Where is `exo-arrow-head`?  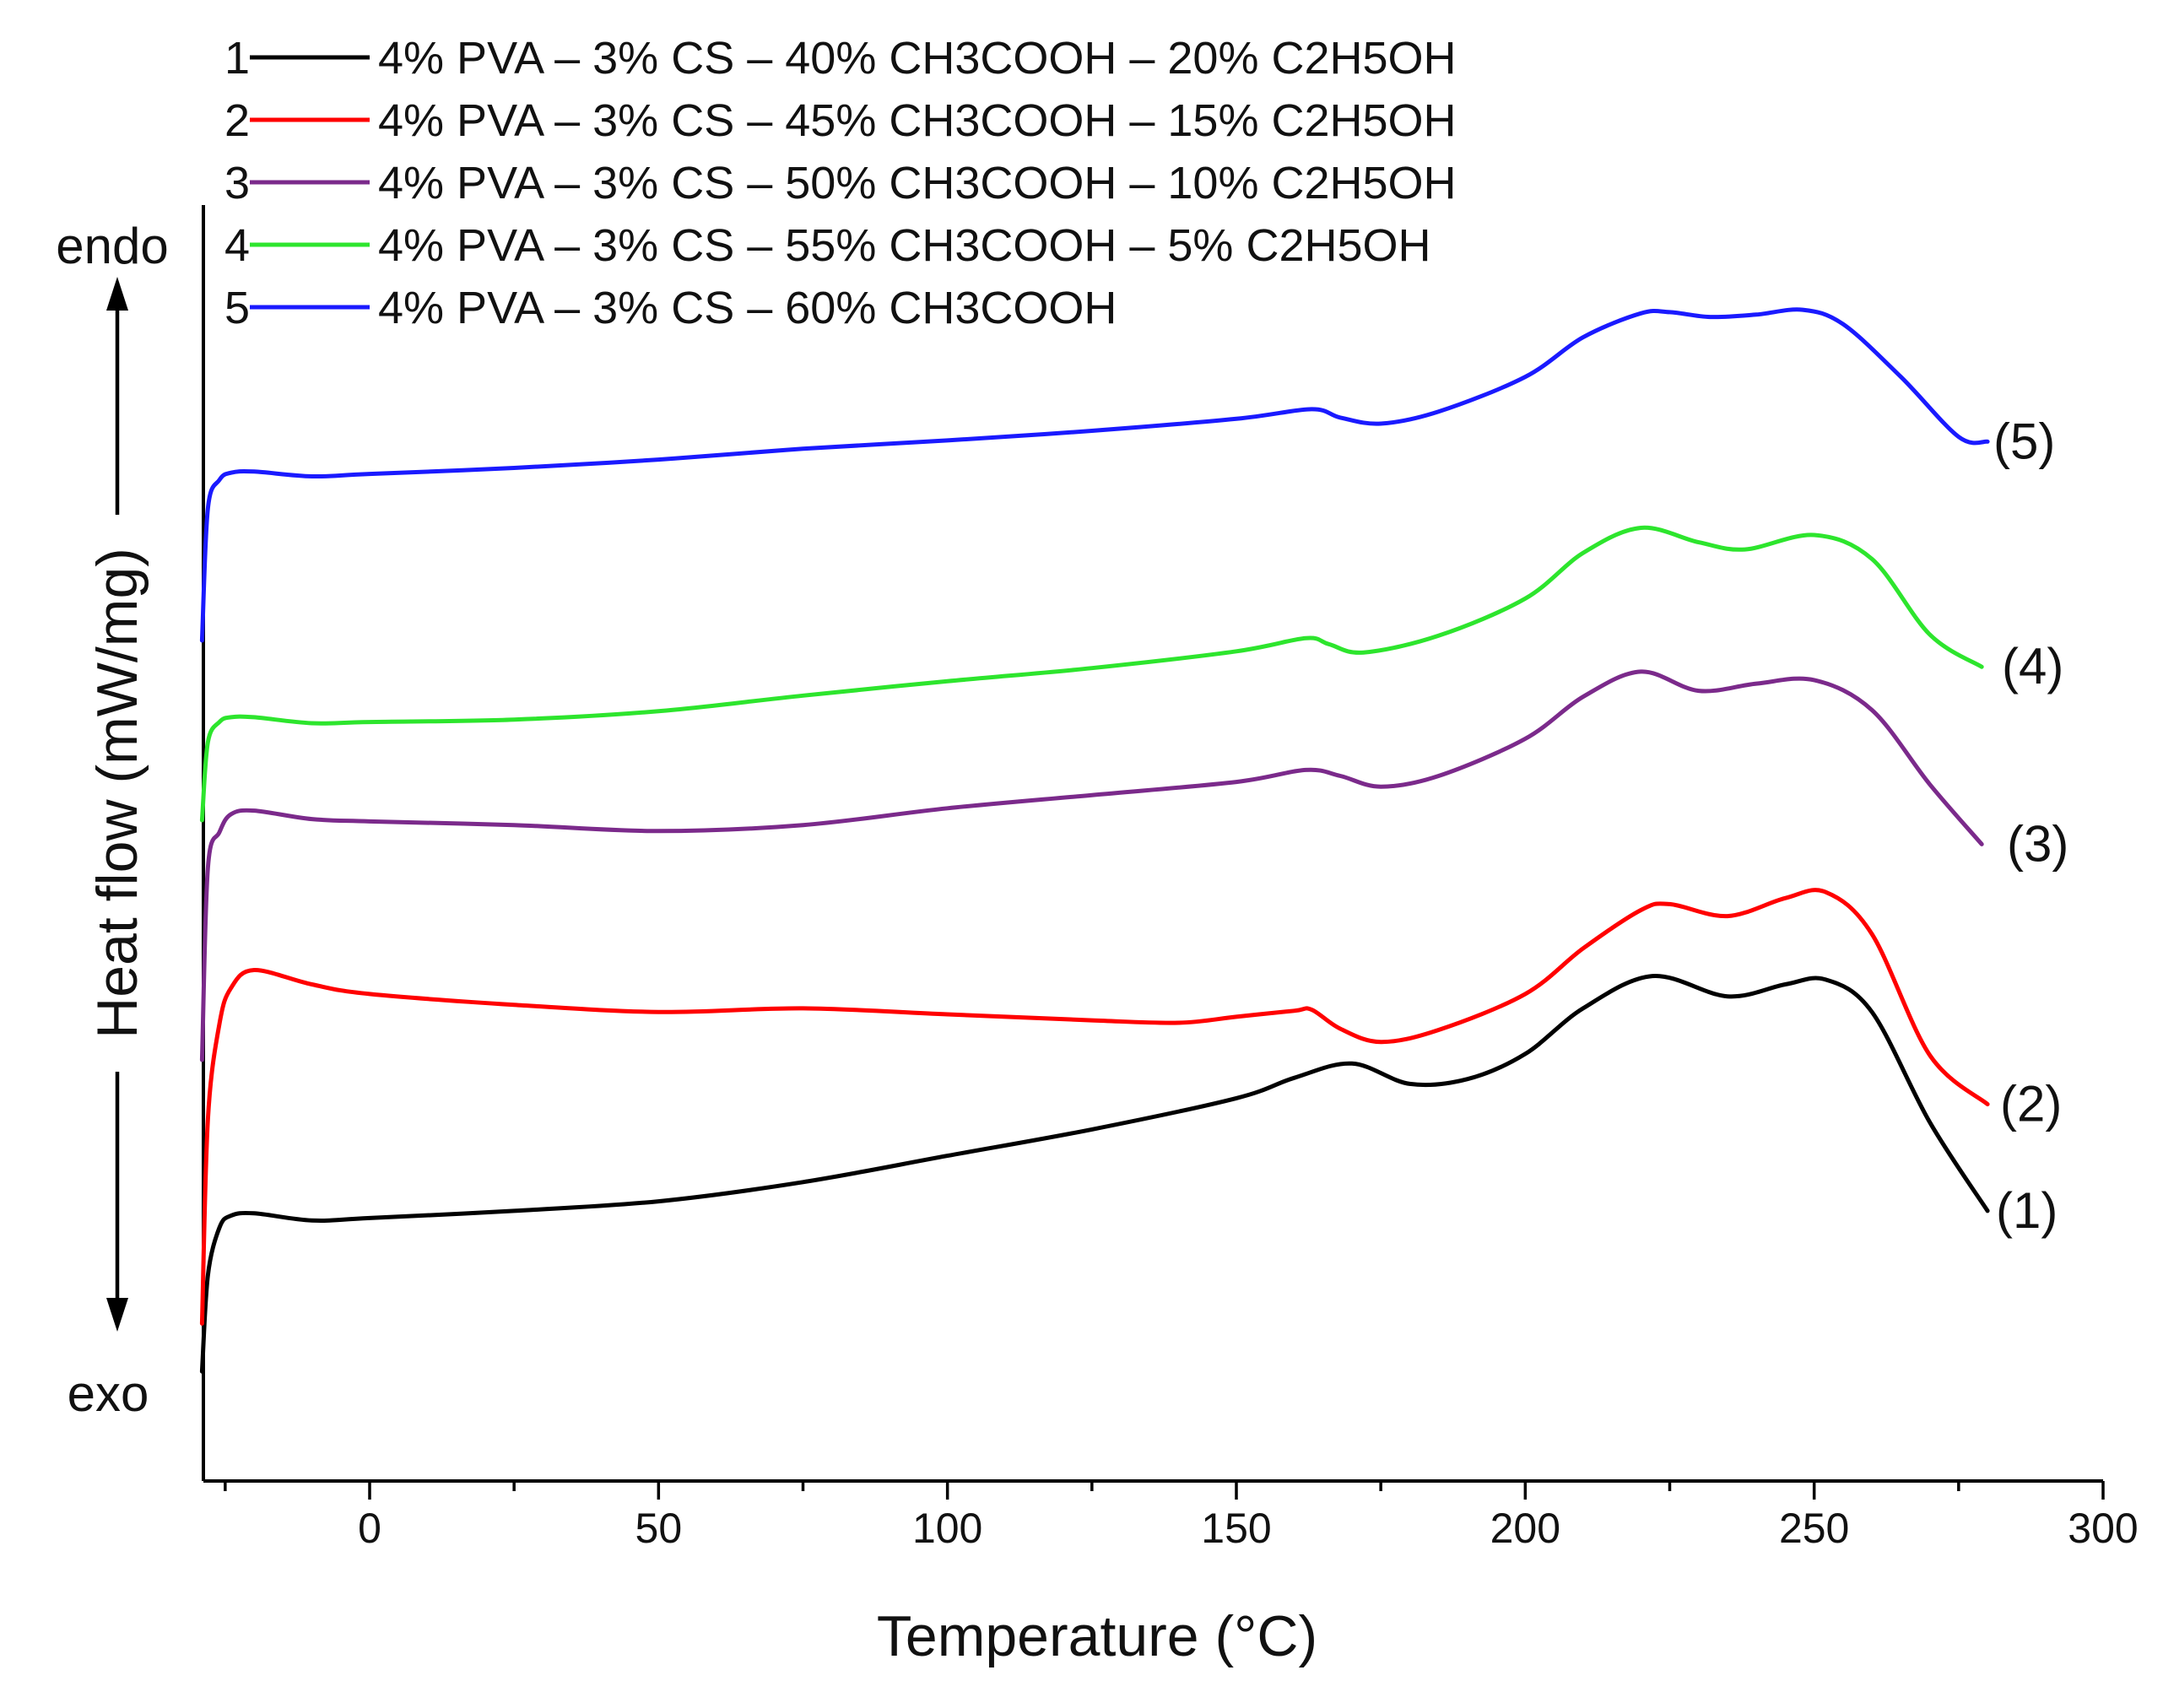 exo-arrow-head is located at coordinates (117, 1315).